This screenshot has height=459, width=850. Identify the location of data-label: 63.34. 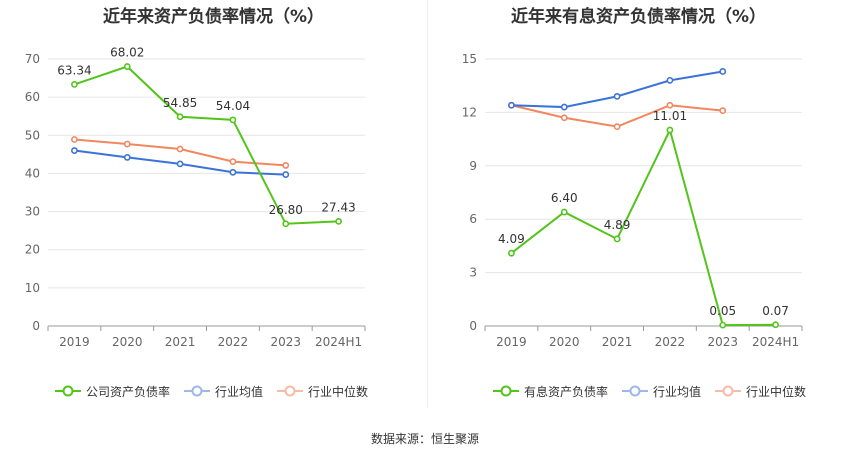
(74, 70).